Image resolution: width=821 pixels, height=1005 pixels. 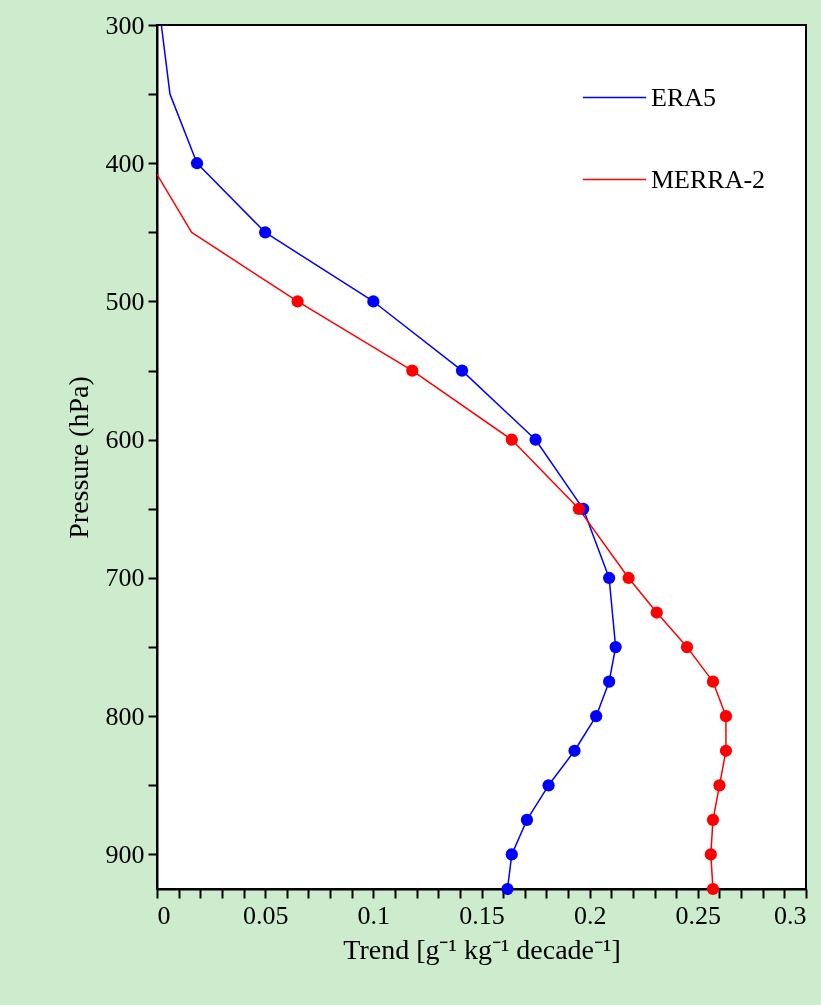 What do you see at coordinates (125, 854) in the screenshot?
I see `y-tick-label: 900` at bounding box center [125, 854].